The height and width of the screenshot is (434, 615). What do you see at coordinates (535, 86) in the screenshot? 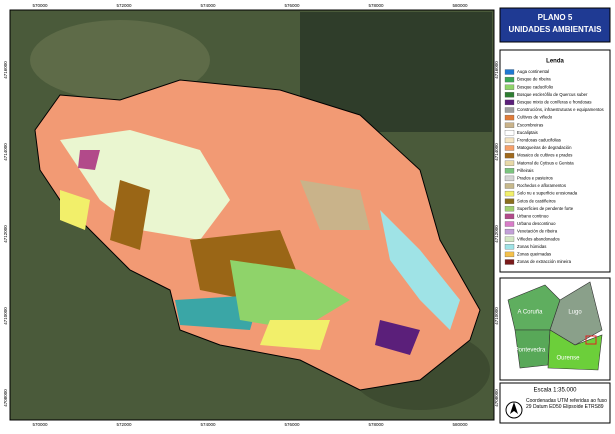
I see `legend-label: Bosque caducifolio` at bounding box center [535, 86].